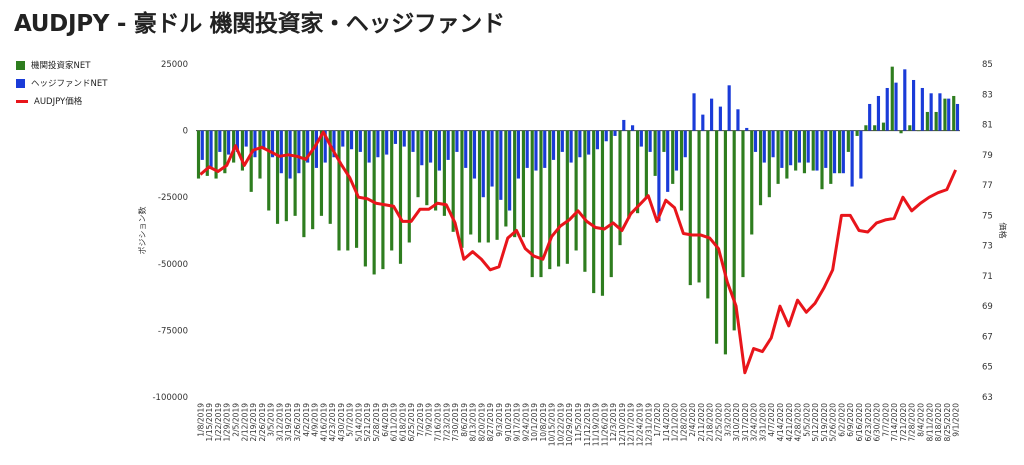 The height and width of the screenshot is (465, 1024). I want to click on x-tick-label: 2/25/2020, so click(719, 422).